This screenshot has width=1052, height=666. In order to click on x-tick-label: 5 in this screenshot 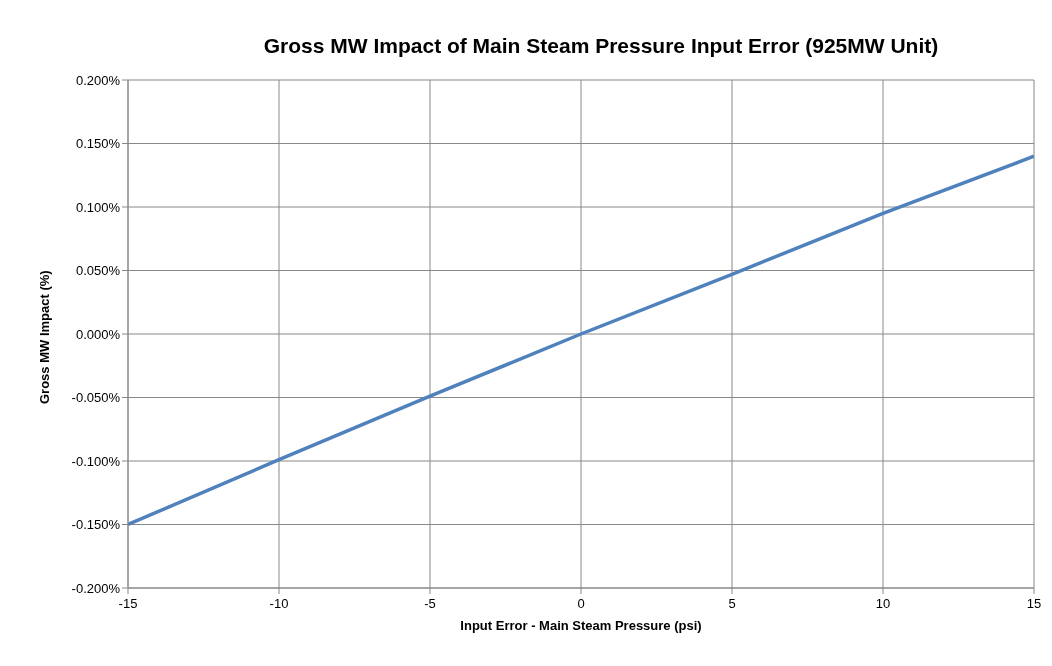, I will do `click(732, 603)`.